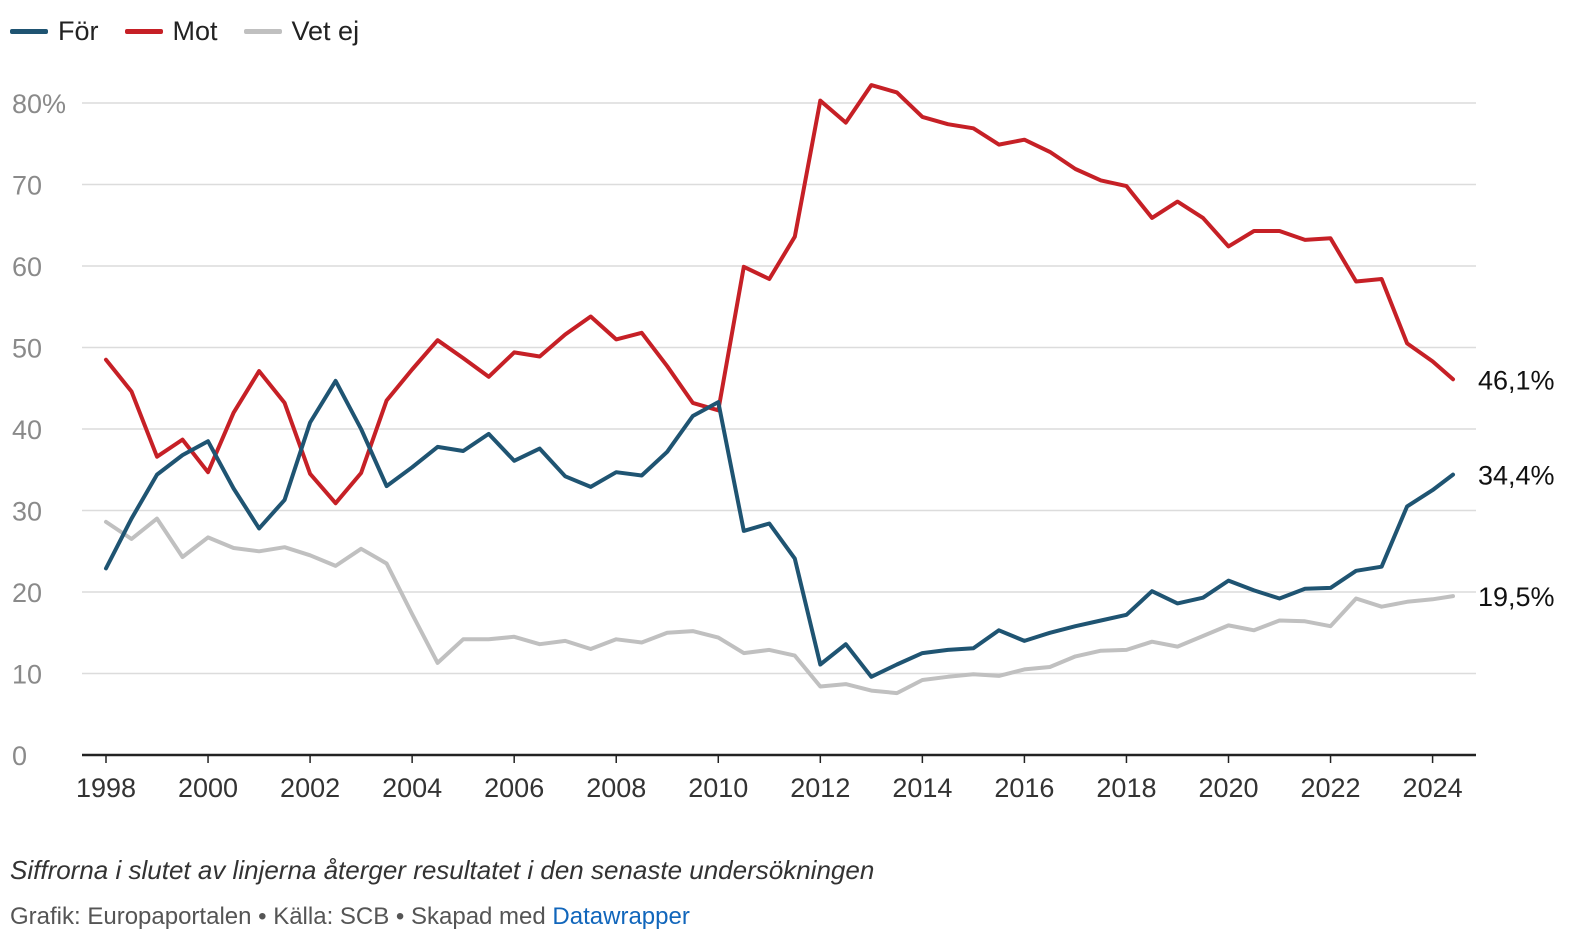 The width and height of the screenshot is (1584, 947). I want to click on y-tick-label: 30, so click(27, 512).